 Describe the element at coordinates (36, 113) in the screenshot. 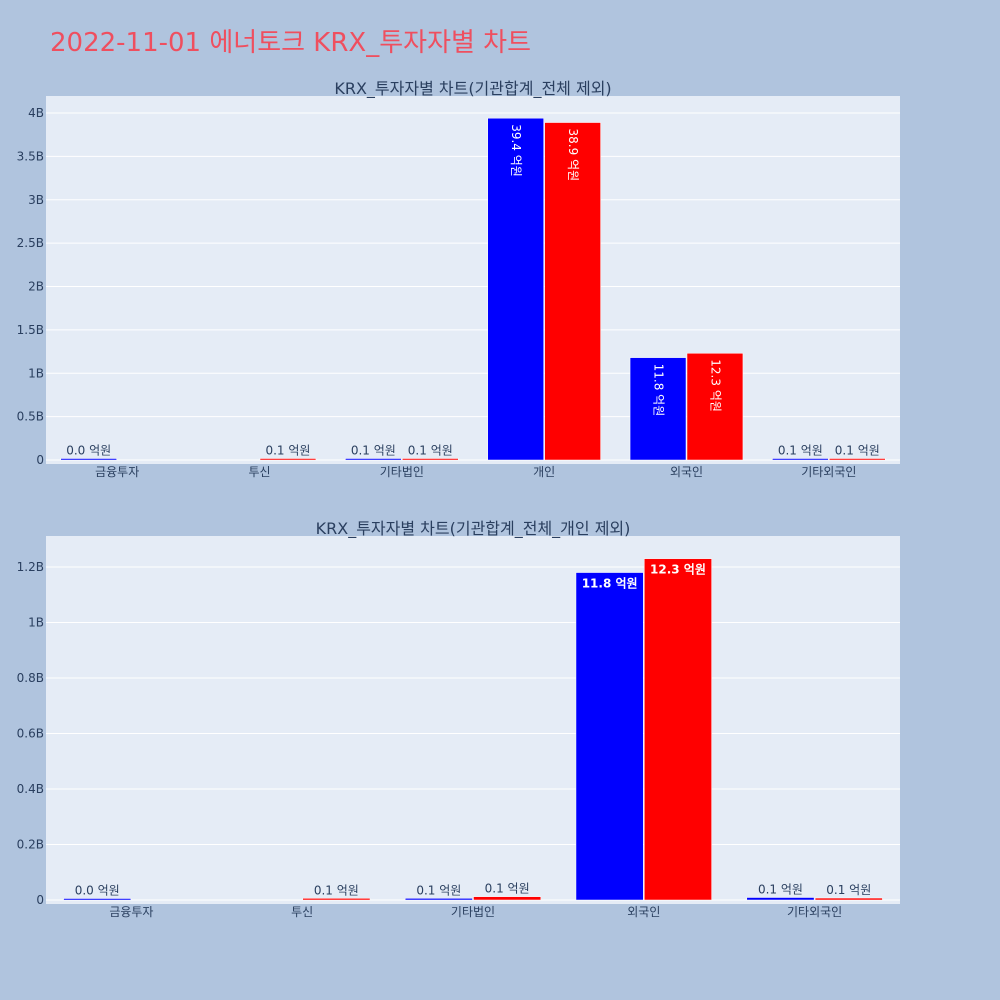

I see `y-tick-label: 4B` at that location.